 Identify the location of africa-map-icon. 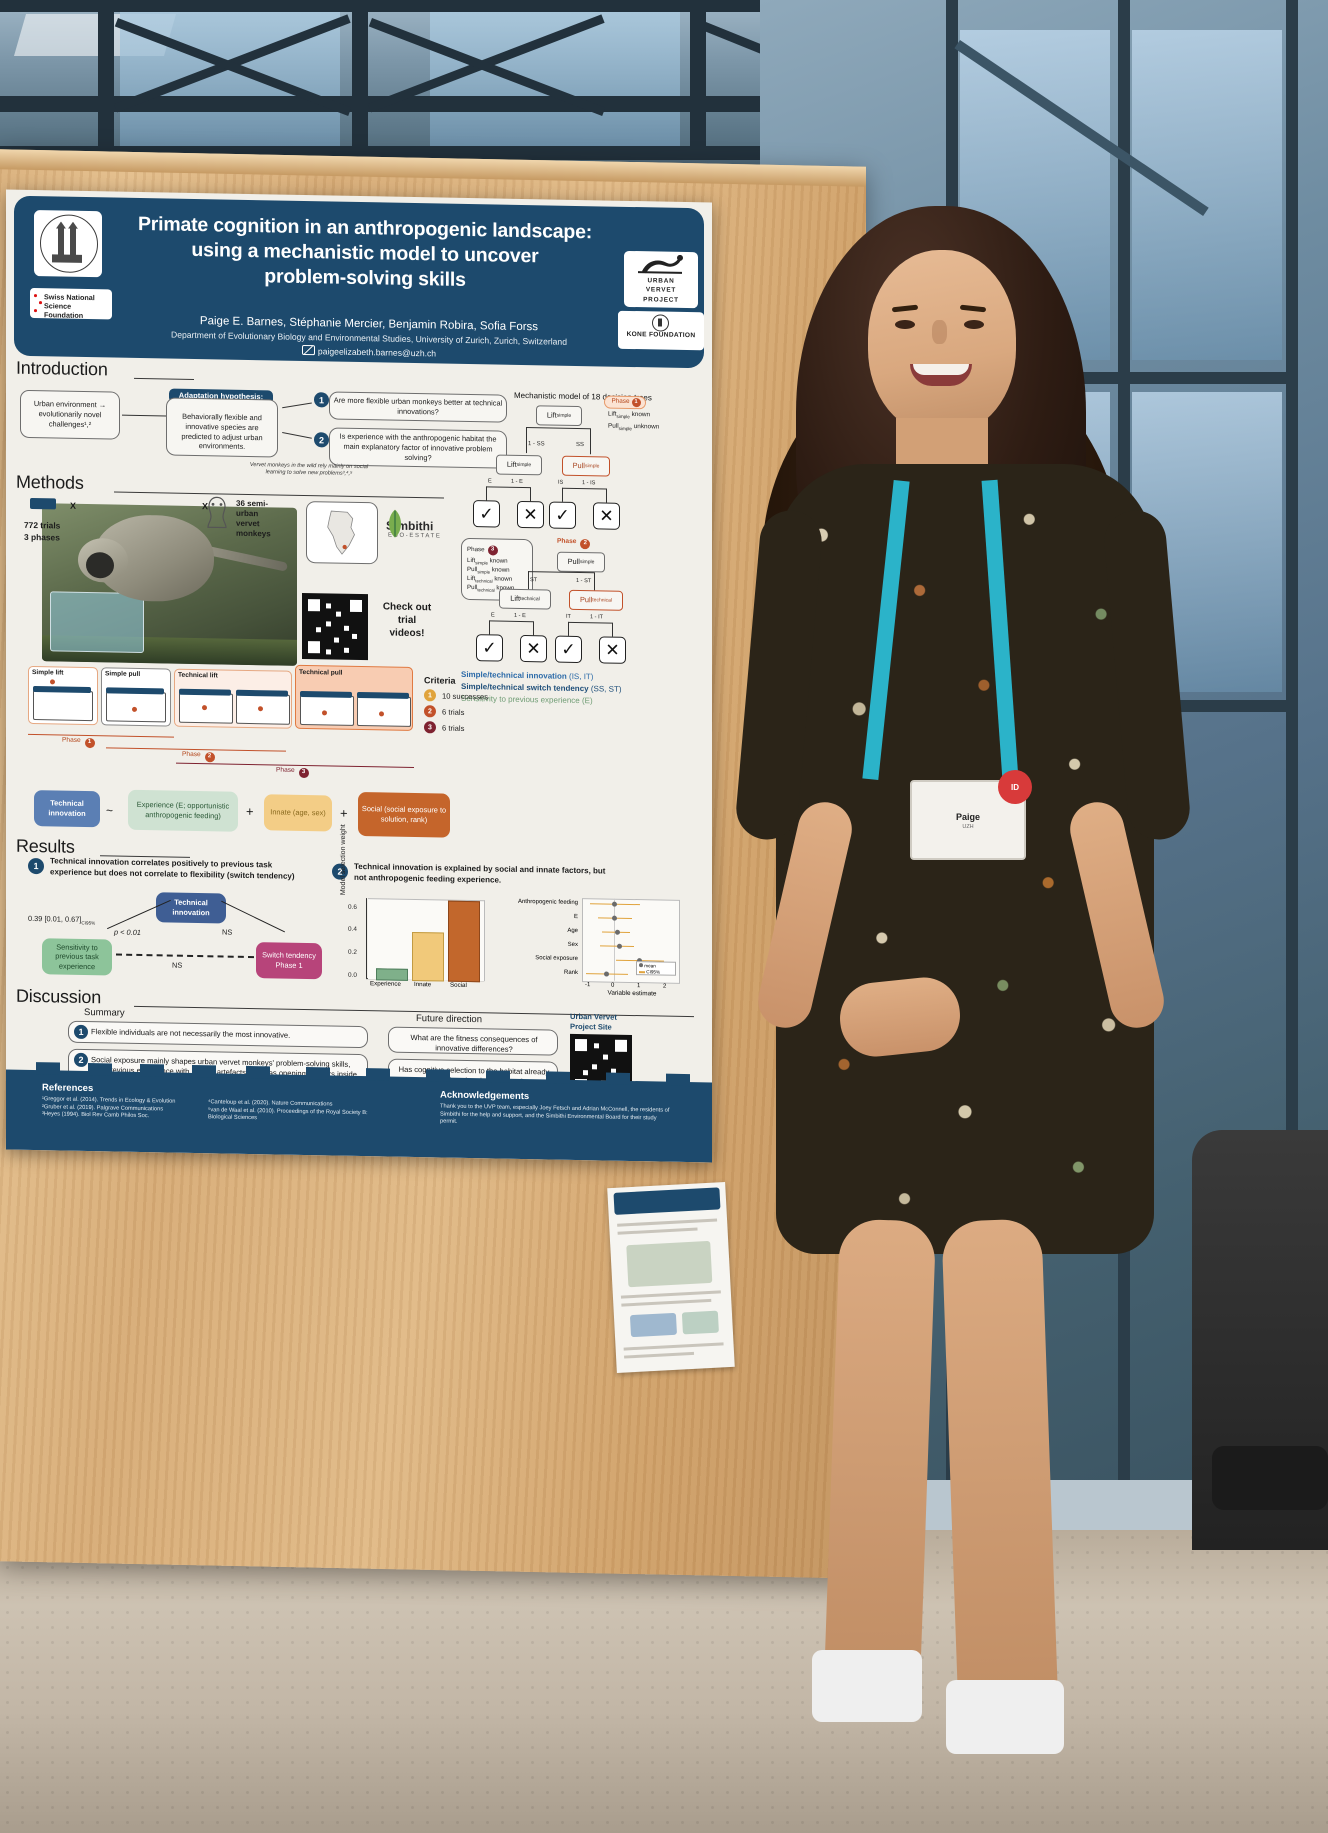
(341, 532).